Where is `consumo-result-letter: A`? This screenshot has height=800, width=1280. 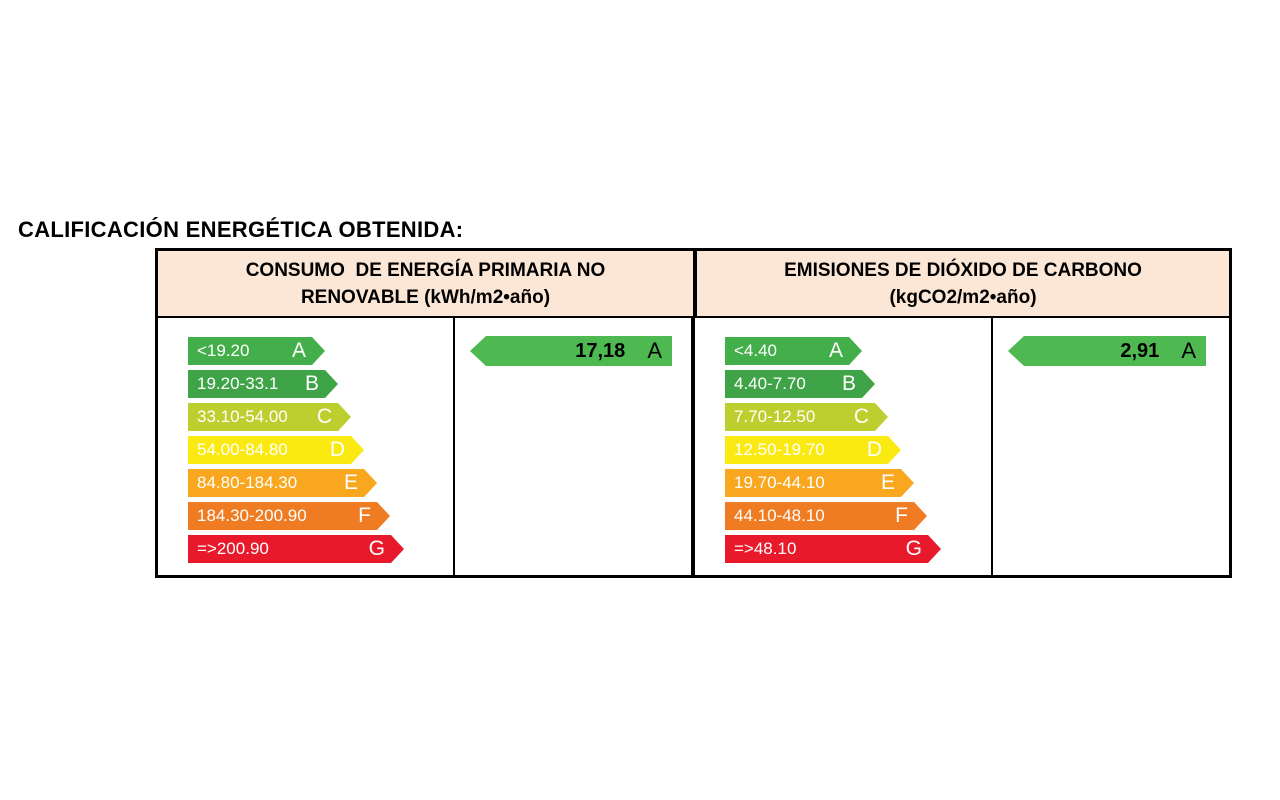
consumo-result-letter: A is located at coordinates (654, 350).